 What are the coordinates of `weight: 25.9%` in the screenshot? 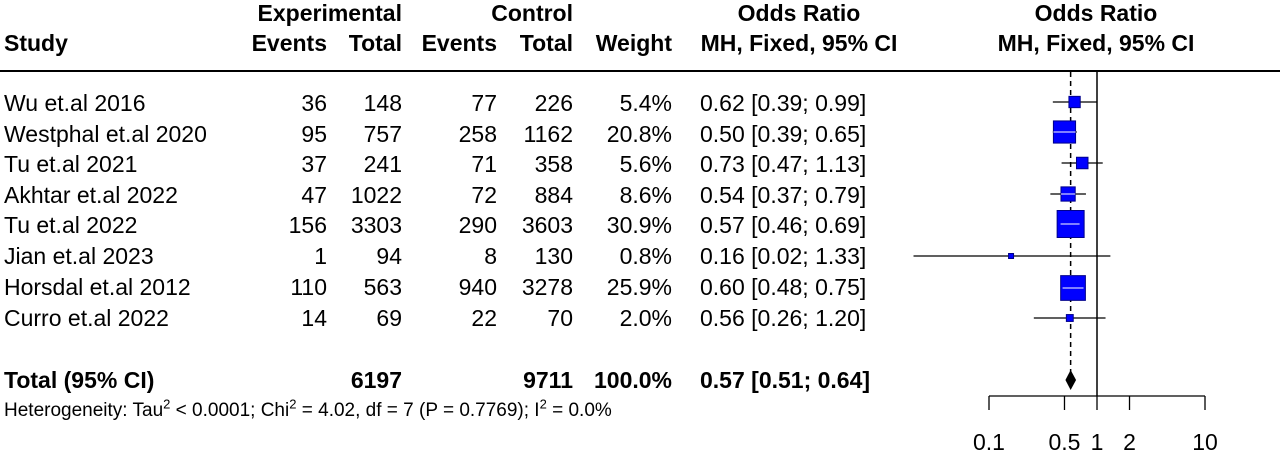 It's located at (639, 287).